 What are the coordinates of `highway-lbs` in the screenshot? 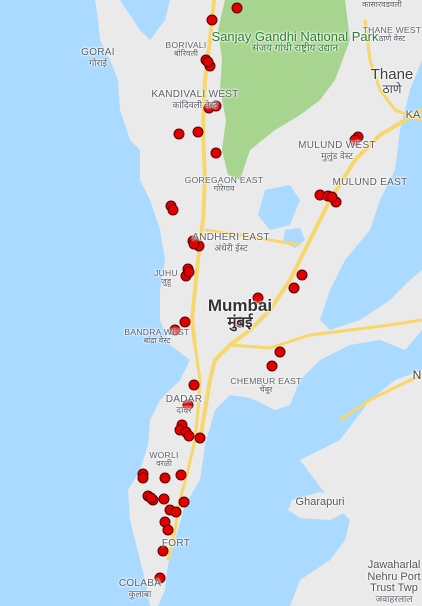 It's located at (184, 452).